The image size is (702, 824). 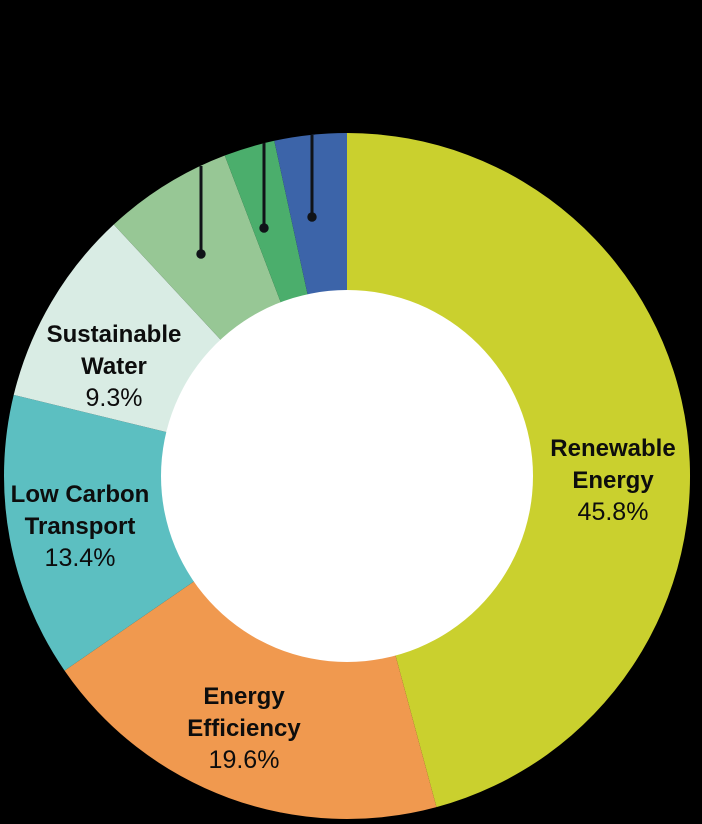 I want to click on slice-percentage: 13.4%, so click(x=80, y=558).